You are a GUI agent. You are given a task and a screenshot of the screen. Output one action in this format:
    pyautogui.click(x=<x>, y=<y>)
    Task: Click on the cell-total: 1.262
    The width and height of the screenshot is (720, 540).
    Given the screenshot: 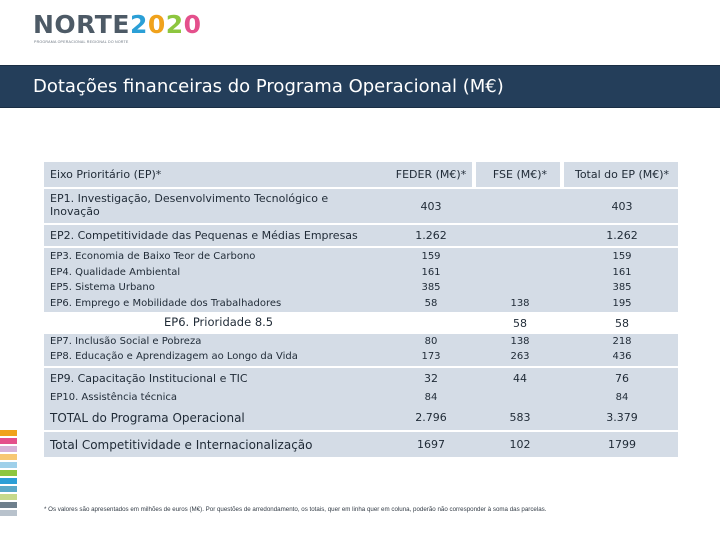 What is the action you would take?
    pyautogui.click(x=622, y=235)
    